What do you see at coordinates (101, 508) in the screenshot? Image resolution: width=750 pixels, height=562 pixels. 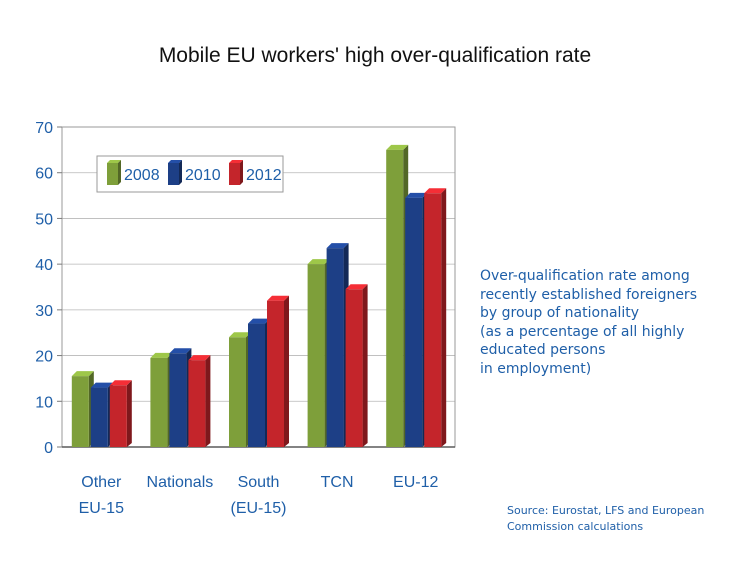 I see `x-category-label: EU-15` at bounding box center [101, 508].